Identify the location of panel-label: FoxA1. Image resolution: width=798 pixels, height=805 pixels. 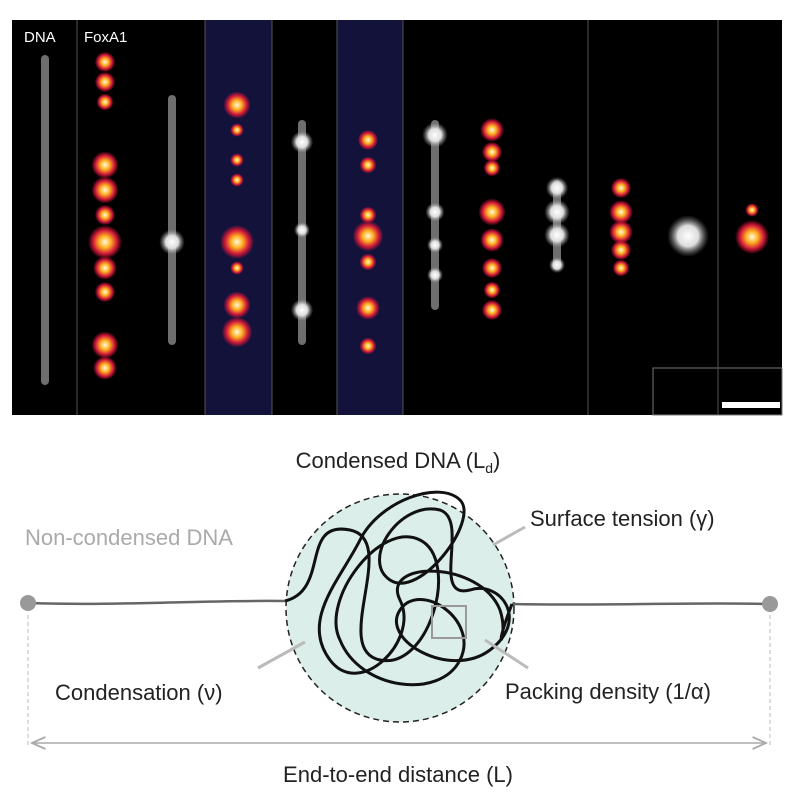
(105, 37).